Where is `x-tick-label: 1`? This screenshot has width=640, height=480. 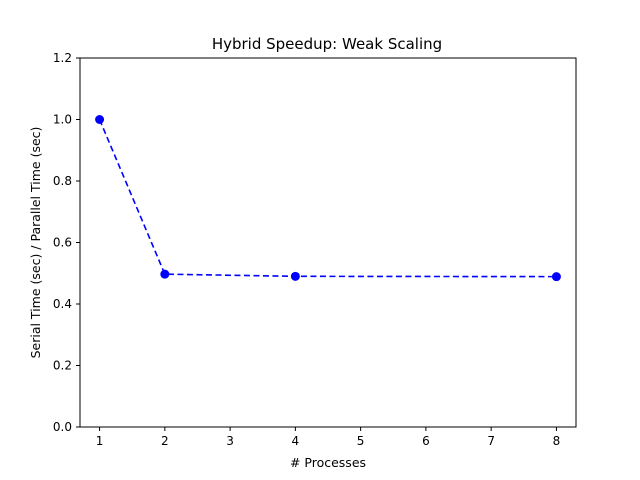
x-tick-label: 1 is located at coordinates (100, 441).